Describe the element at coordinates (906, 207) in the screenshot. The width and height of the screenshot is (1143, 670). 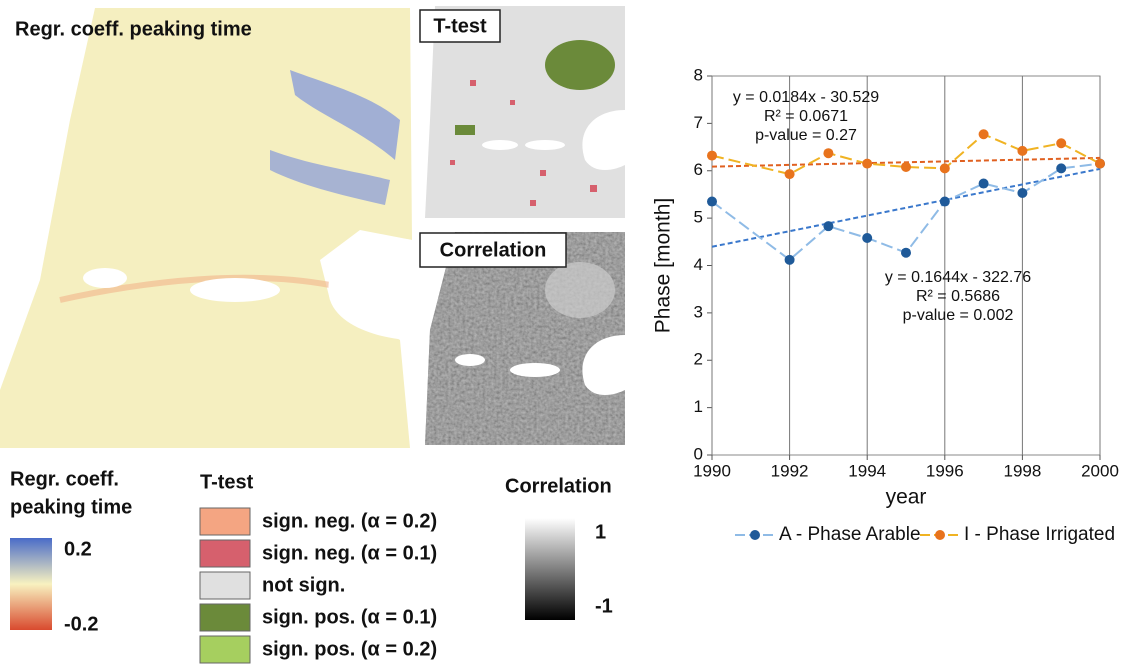
I see `trend-line` at that location.